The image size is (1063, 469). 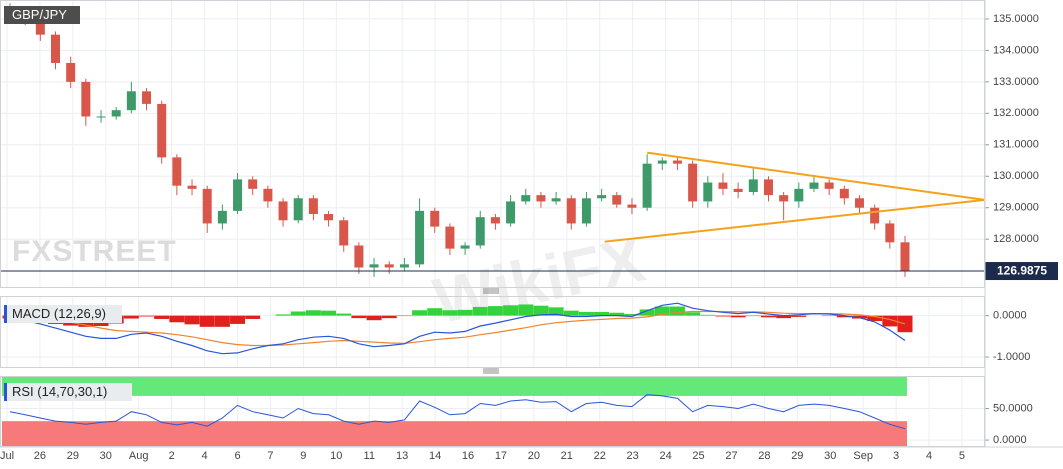 I want to click on x-tick-label: 17, so click(x=501, y=456).